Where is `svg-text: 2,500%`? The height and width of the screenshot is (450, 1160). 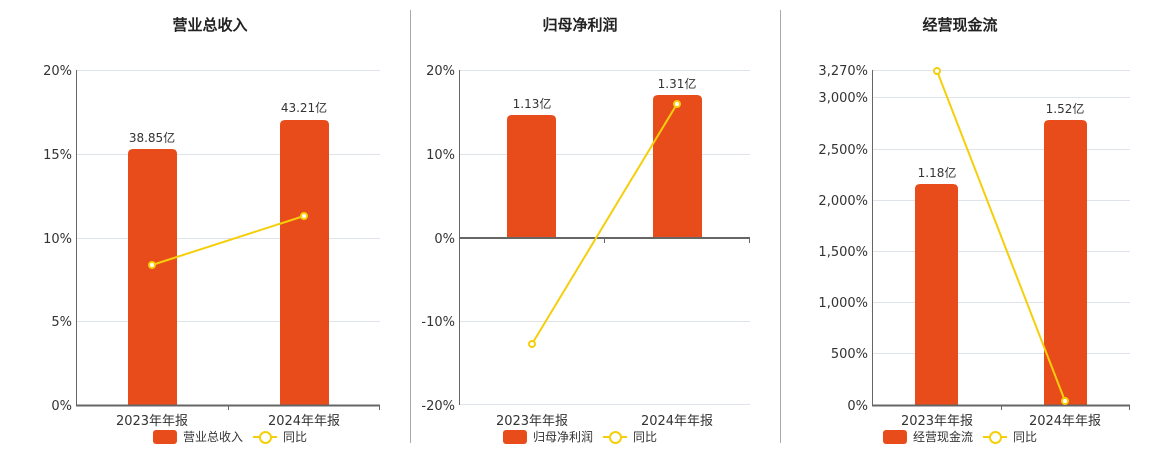 svg-text: 2,500% is located at coordinates (843, 150).